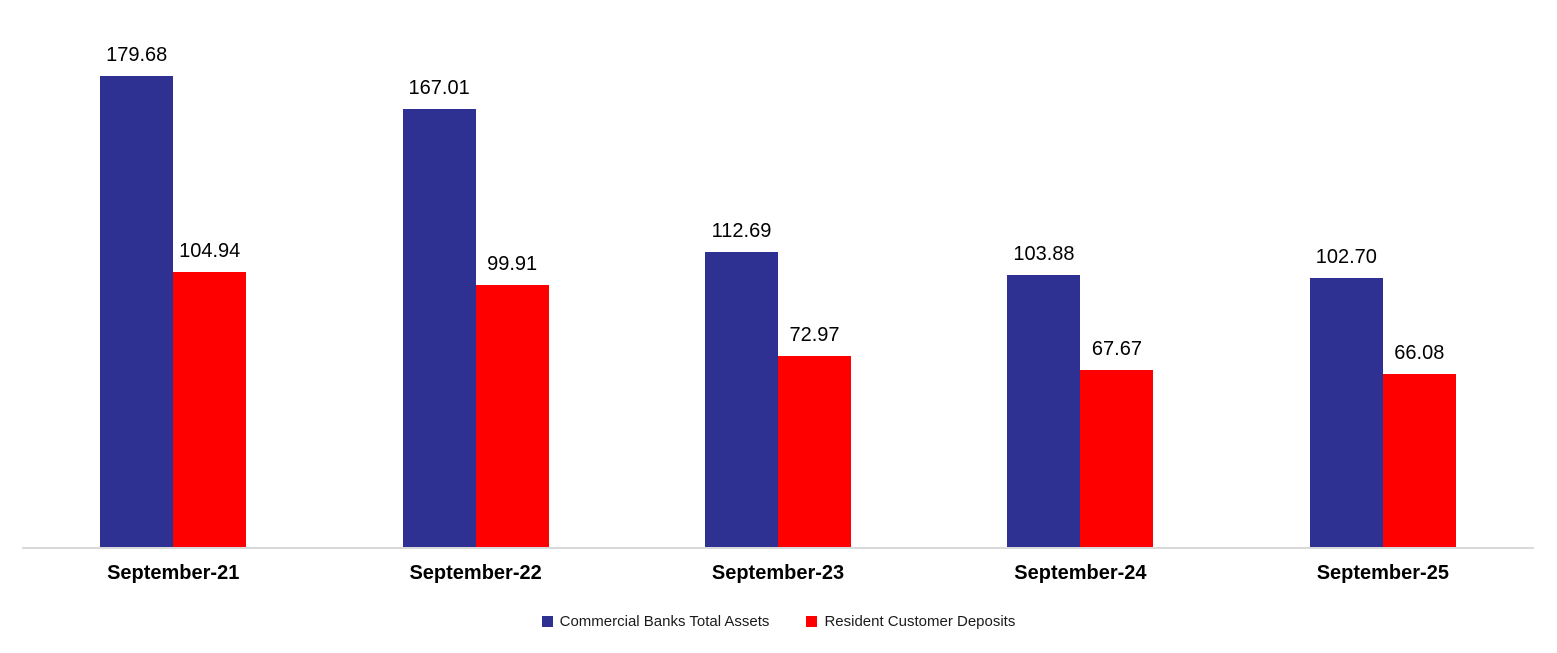 The width and height of the screenshot is (1557, 653). I want to click on bar-value-label: 66.08, so click(1419, 353).